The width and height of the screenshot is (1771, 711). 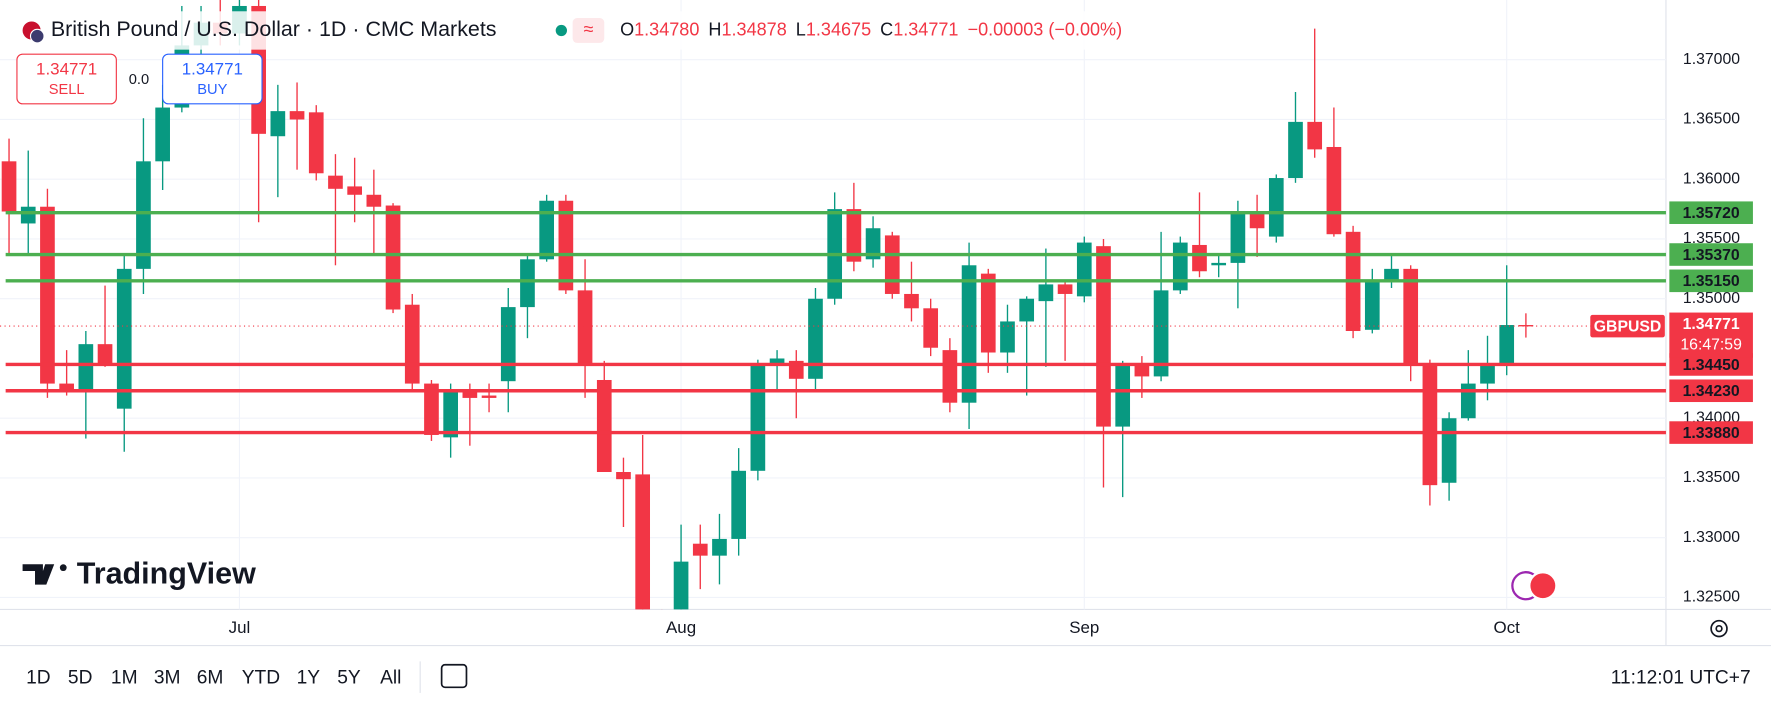 What do you see at coordinates (1084, 627) in the screenshot?
I see `x-tick-label: Sep` at bounding box center [1084, 627].